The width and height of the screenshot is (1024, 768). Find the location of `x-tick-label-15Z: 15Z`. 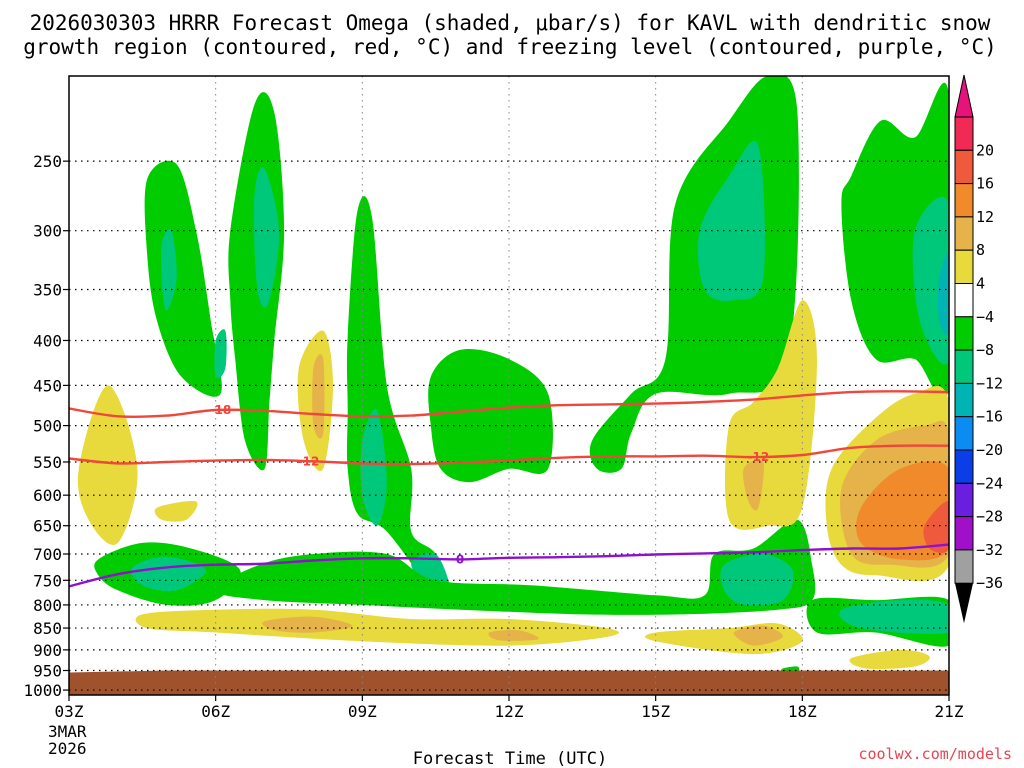

x-tick-label-15Z: 15Z is located at coordinates (655, 711).